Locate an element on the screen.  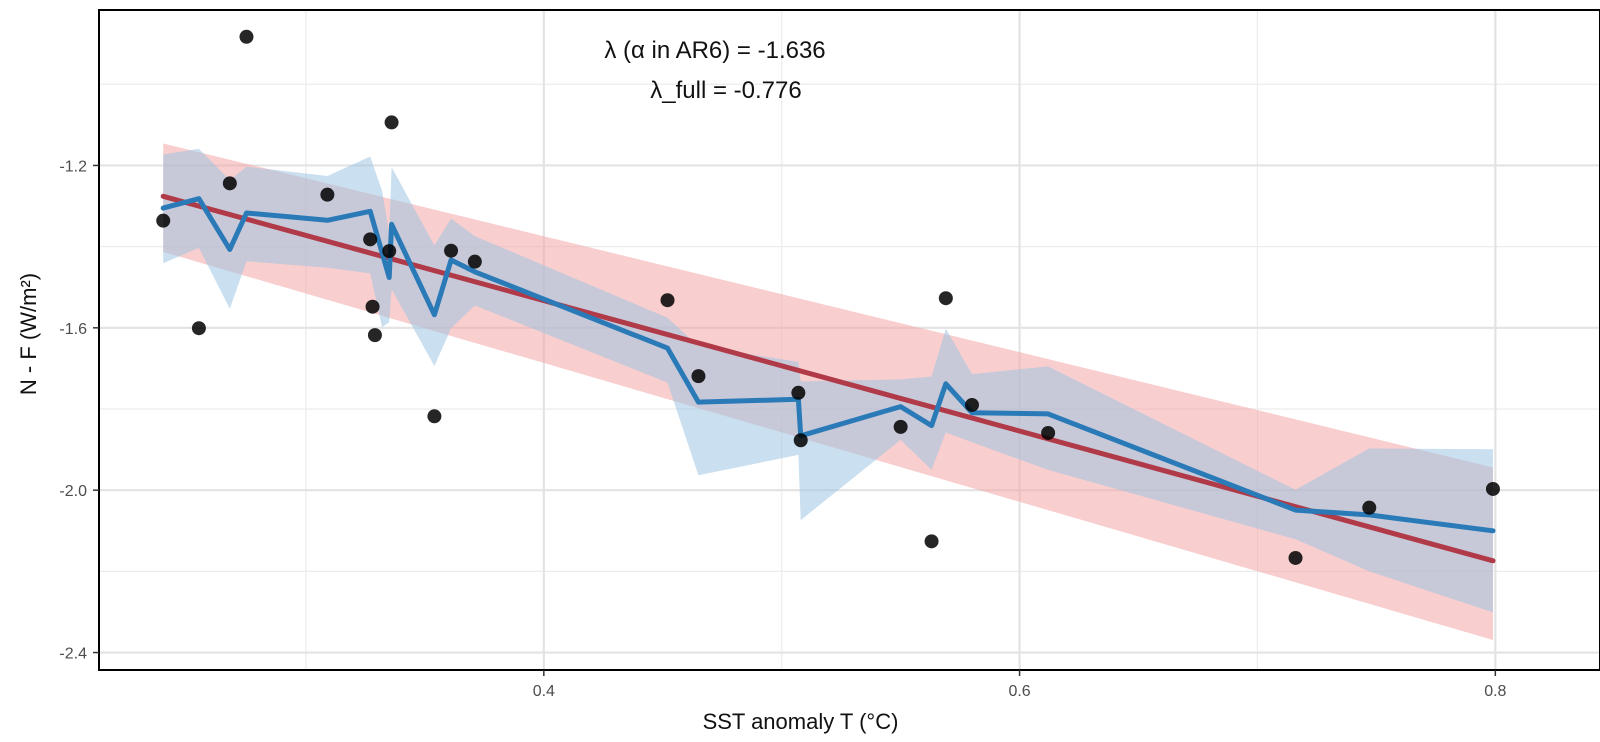
annotation-lambda-full: λ_full = -0.776 is located at coordinates (725, 90).